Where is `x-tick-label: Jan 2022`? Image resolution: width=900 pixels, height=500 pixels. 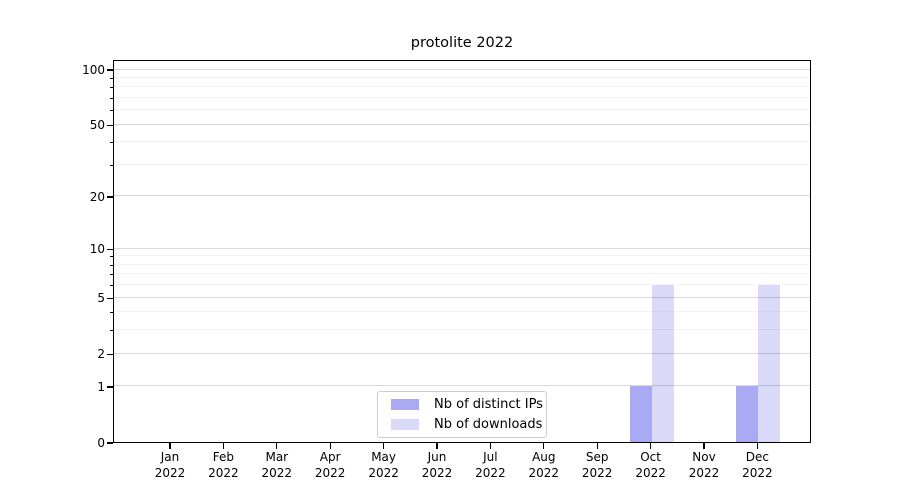
x-tick-label: Jan 2022 is located at coordinates (170, 465).